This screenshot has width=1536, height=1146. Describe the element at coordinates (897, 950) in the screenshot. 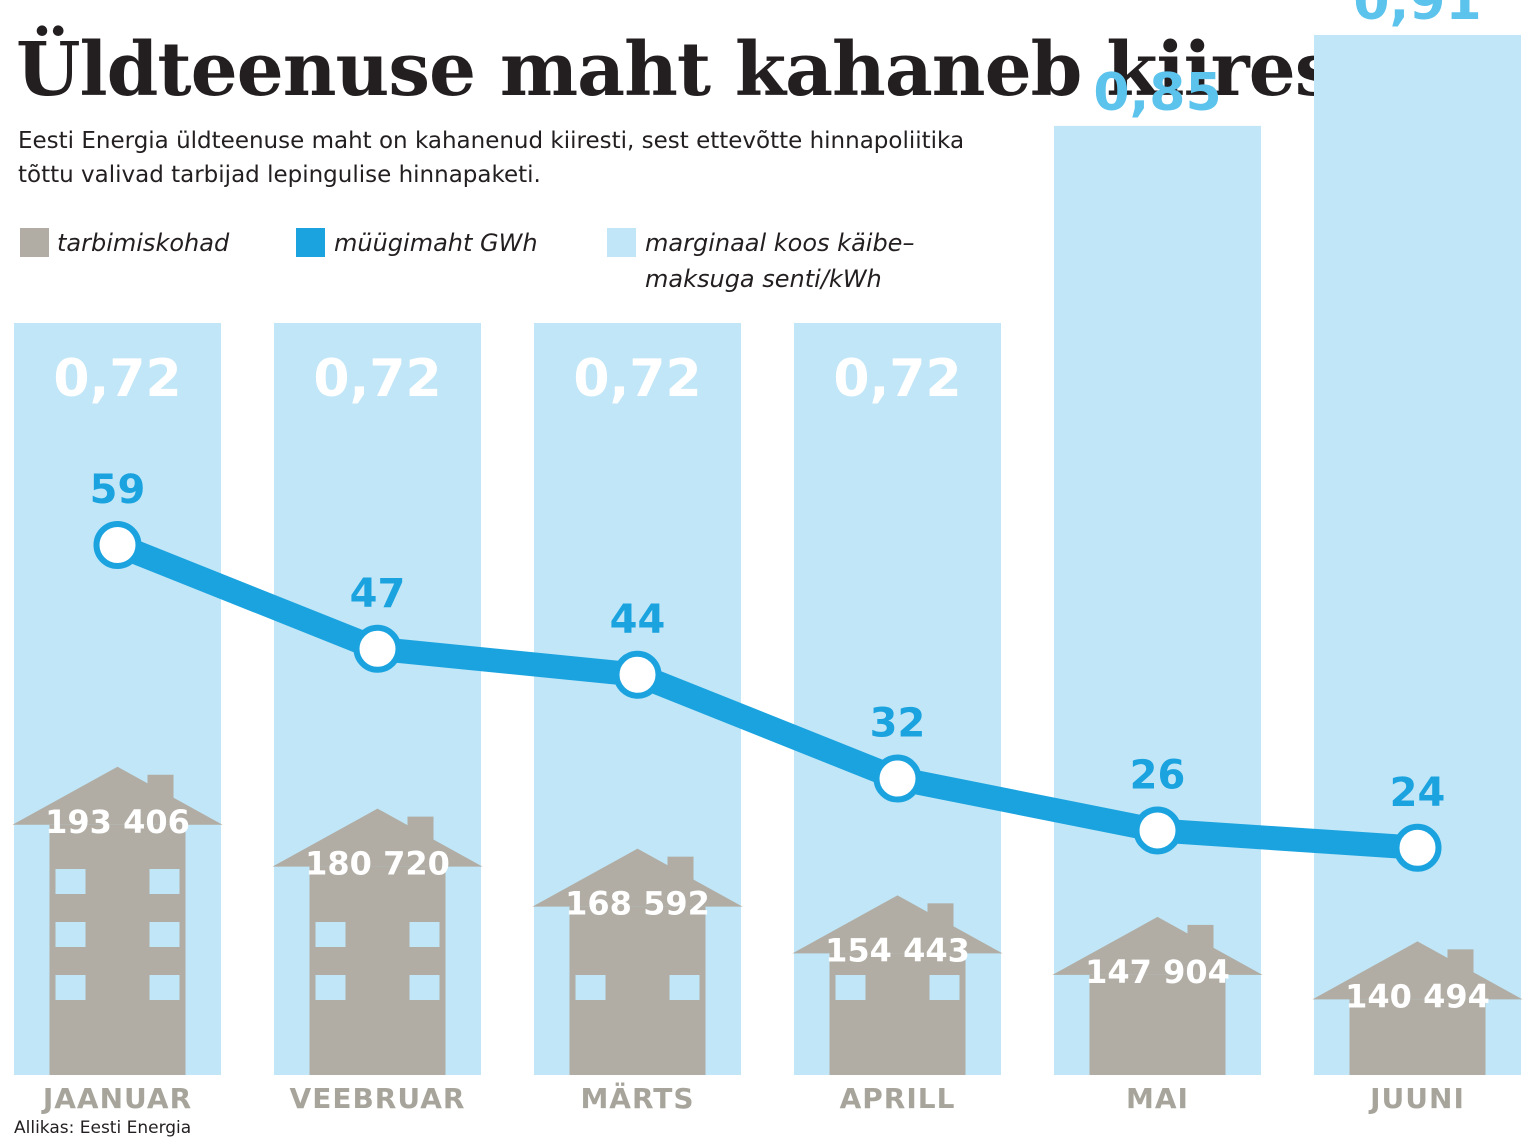

I see `house-value-label: 154 443` at that location.